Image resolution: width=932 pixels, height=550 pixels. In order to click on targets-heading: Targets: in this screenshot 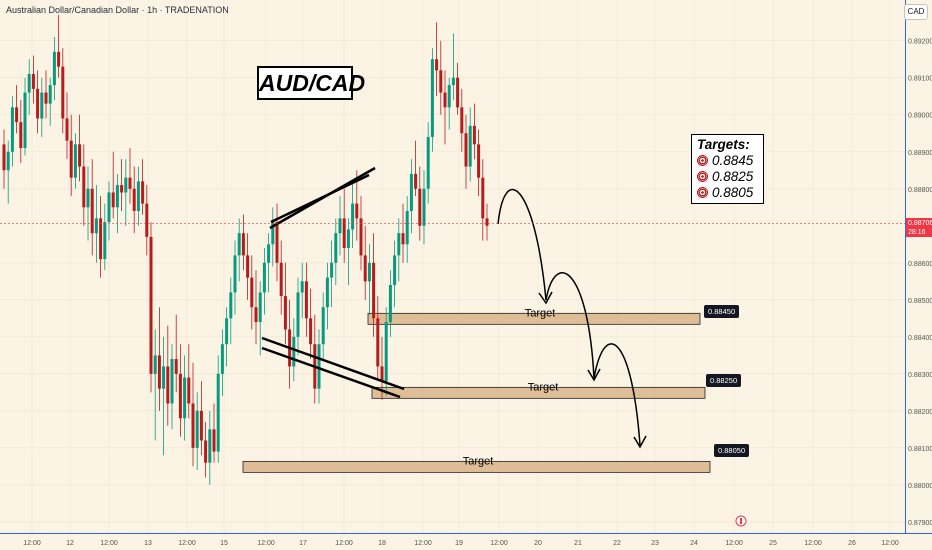, I will do `click(723, 144)`.